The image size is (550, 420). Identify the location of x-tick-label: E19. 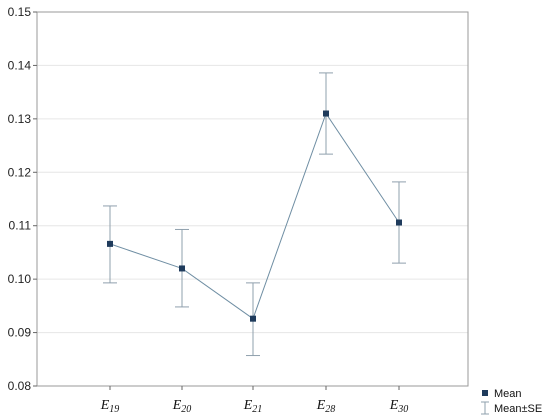
(110, 406).